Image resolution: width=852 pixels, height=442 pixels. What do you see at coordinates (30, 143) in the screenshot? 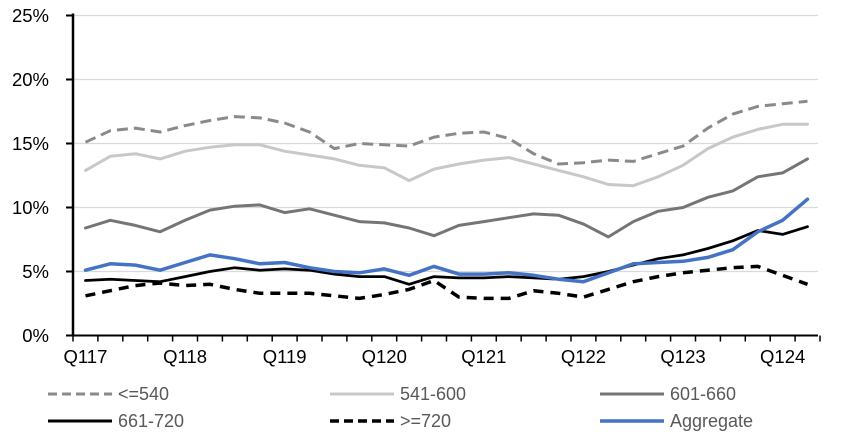
I see `y-tick-label: 15%` at bounding box center [30, 143].